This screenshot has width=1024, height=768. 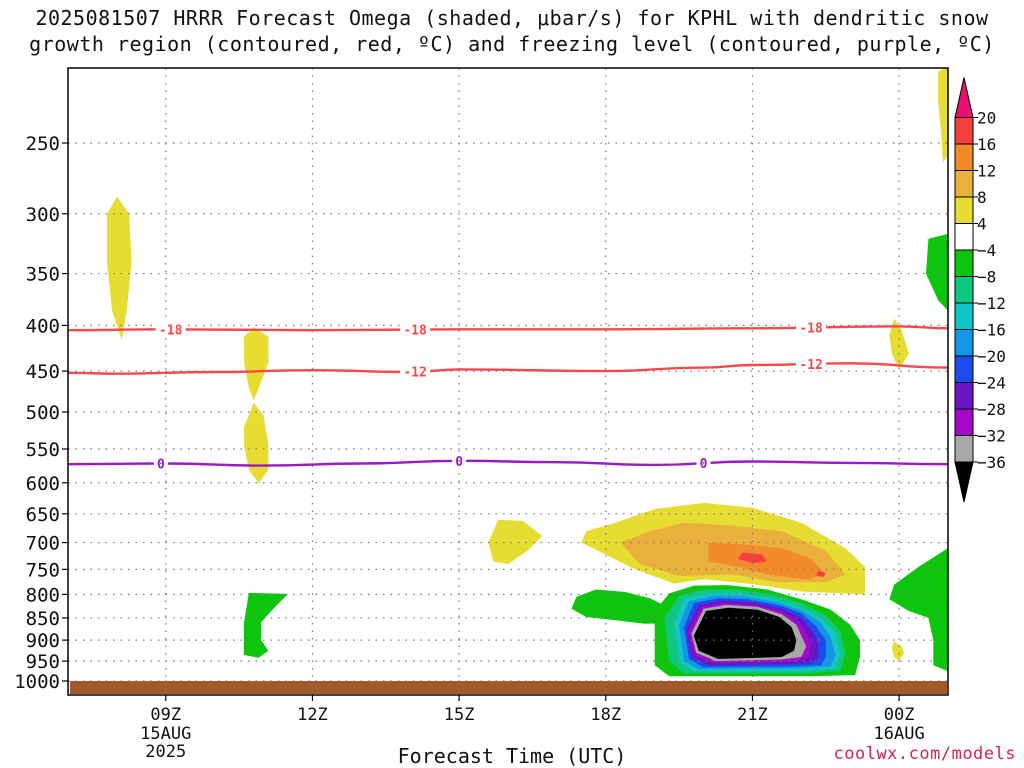 I want to click on colorbar-label: −20, so click(x=991, y=356).